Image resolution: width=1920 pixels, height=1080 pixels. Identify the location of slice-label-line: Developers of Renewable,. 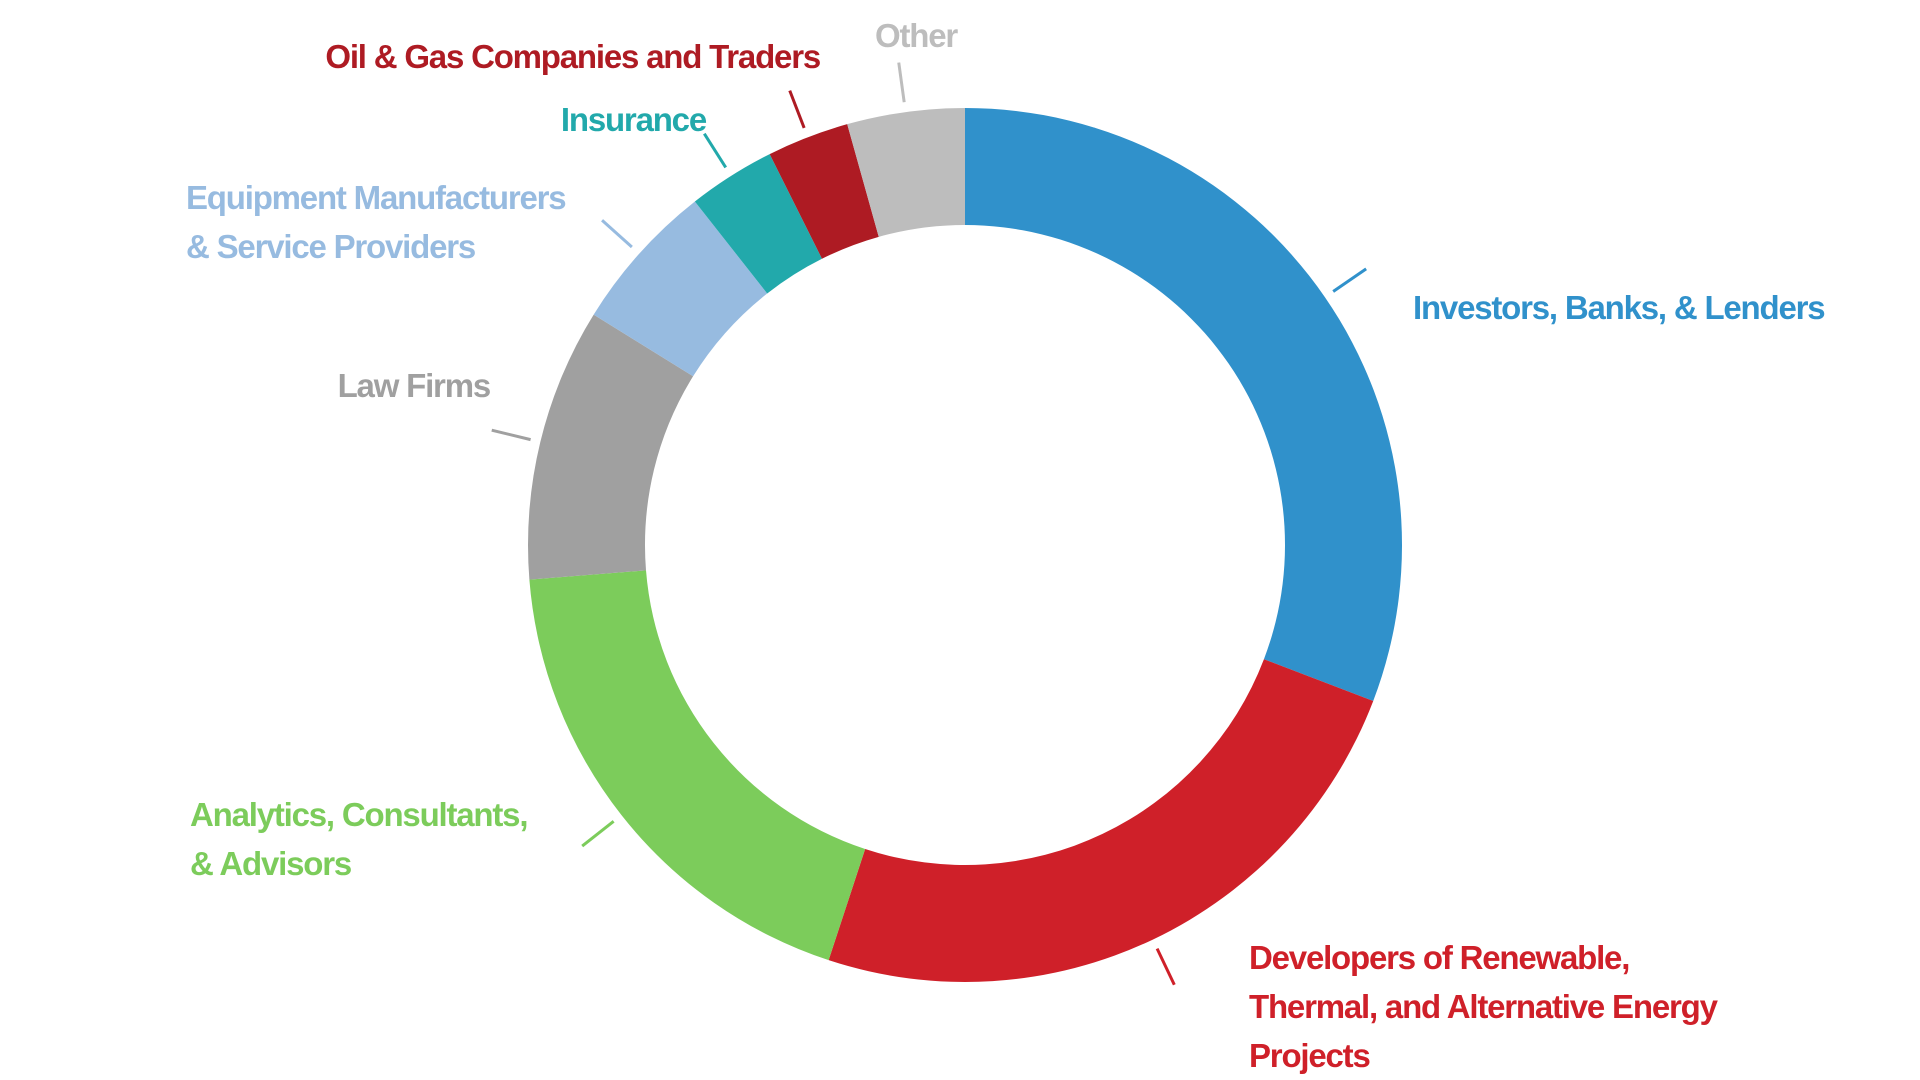
(1439, 957).